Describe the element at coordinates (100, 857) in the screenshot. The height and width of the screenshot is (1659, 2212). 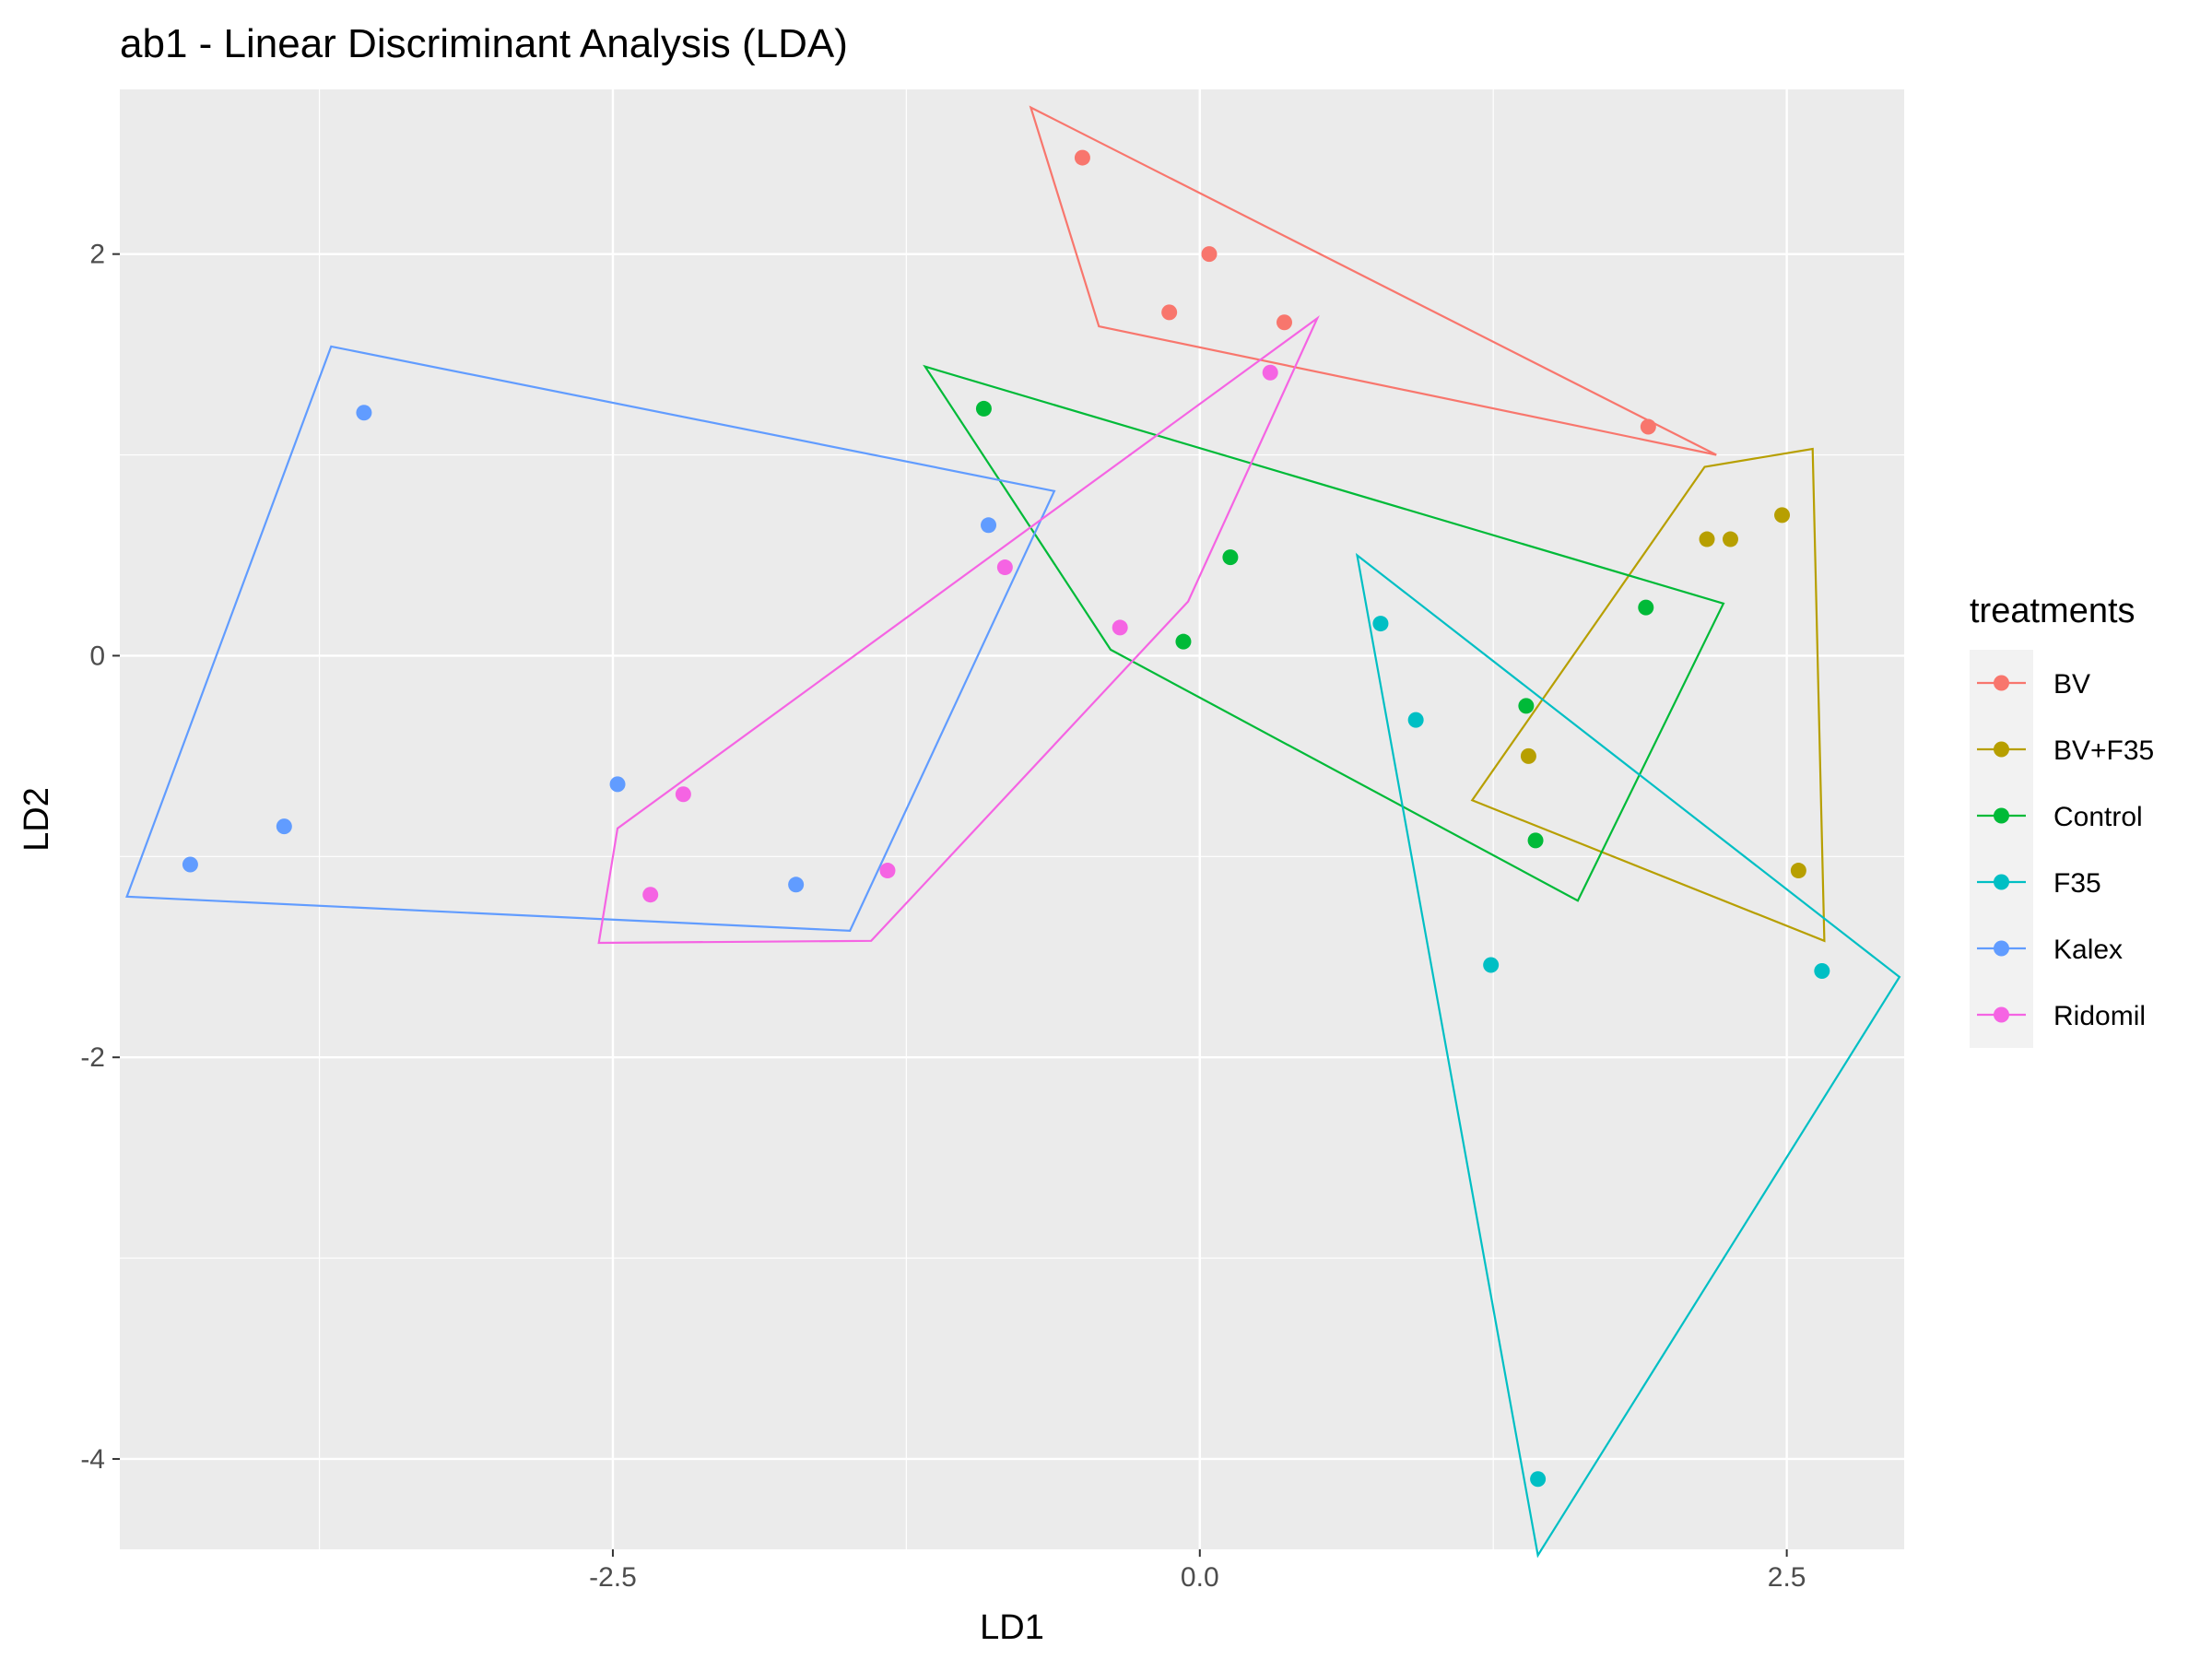
I see `y-axis: -4 -2 0 2` at that location.